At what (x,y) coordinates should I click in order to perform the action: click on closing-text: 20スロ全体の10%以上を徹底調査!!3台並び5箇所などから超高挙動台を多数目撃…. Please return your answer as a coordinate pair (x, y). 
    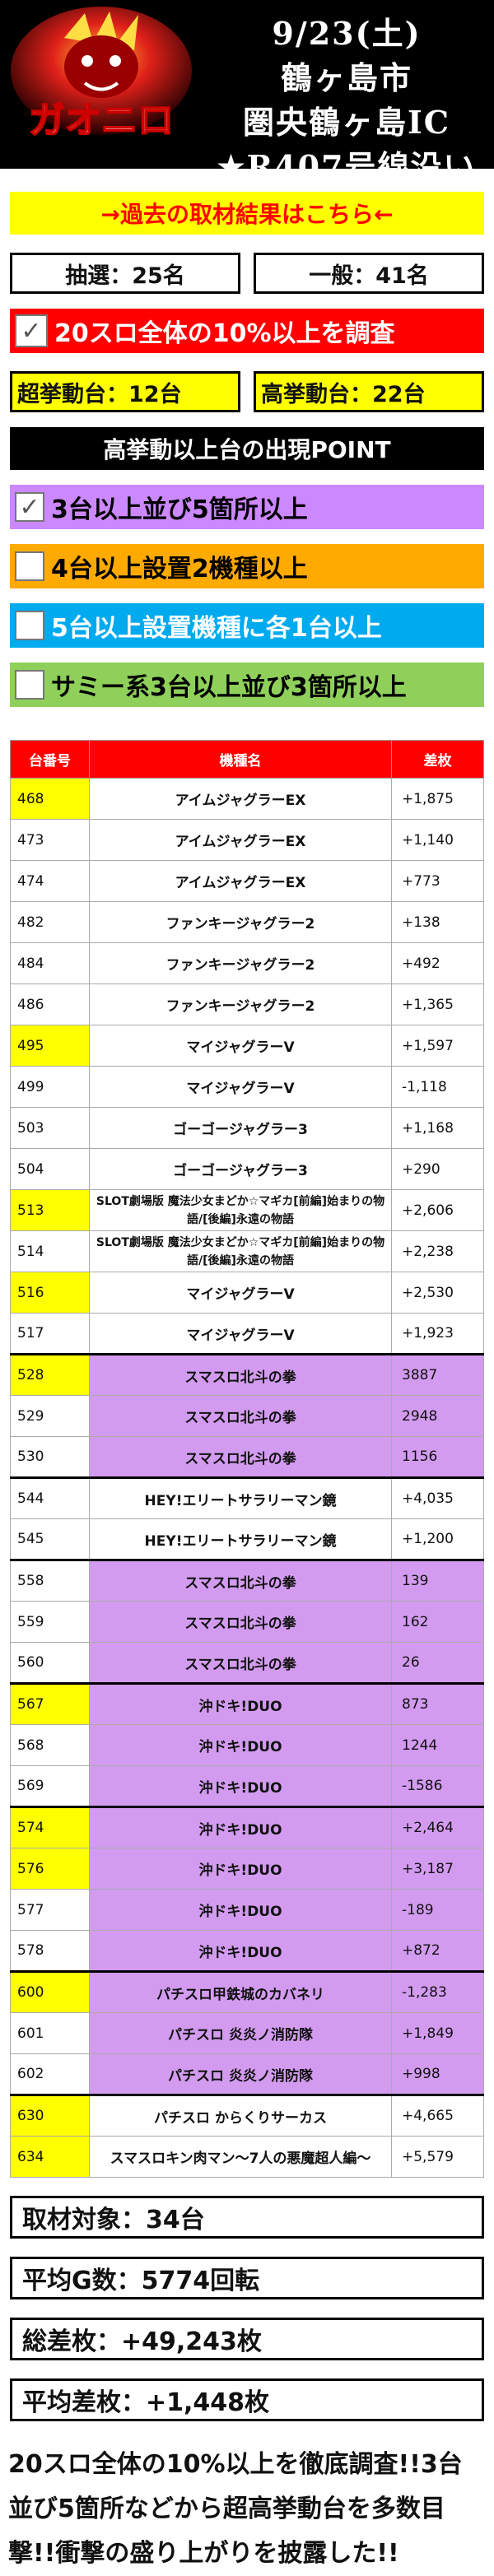
    Looking at the image, I should click on (235, 2509).